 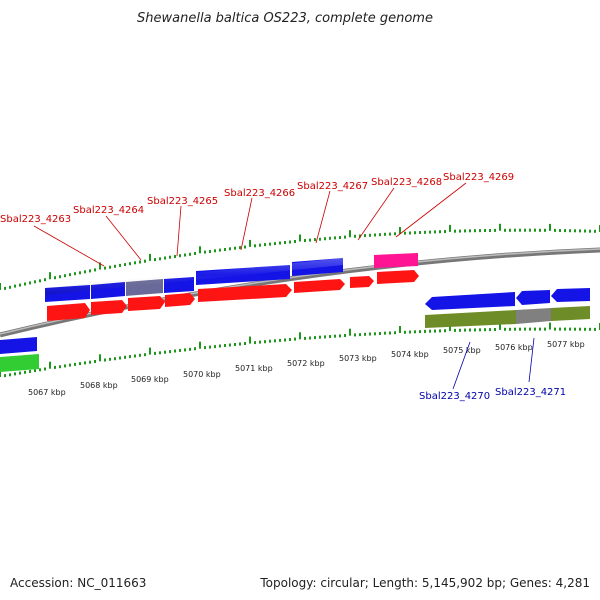 I want to click on gene-label-sbal223-4267: Sbal223_4267, so click(x=332, y=186).